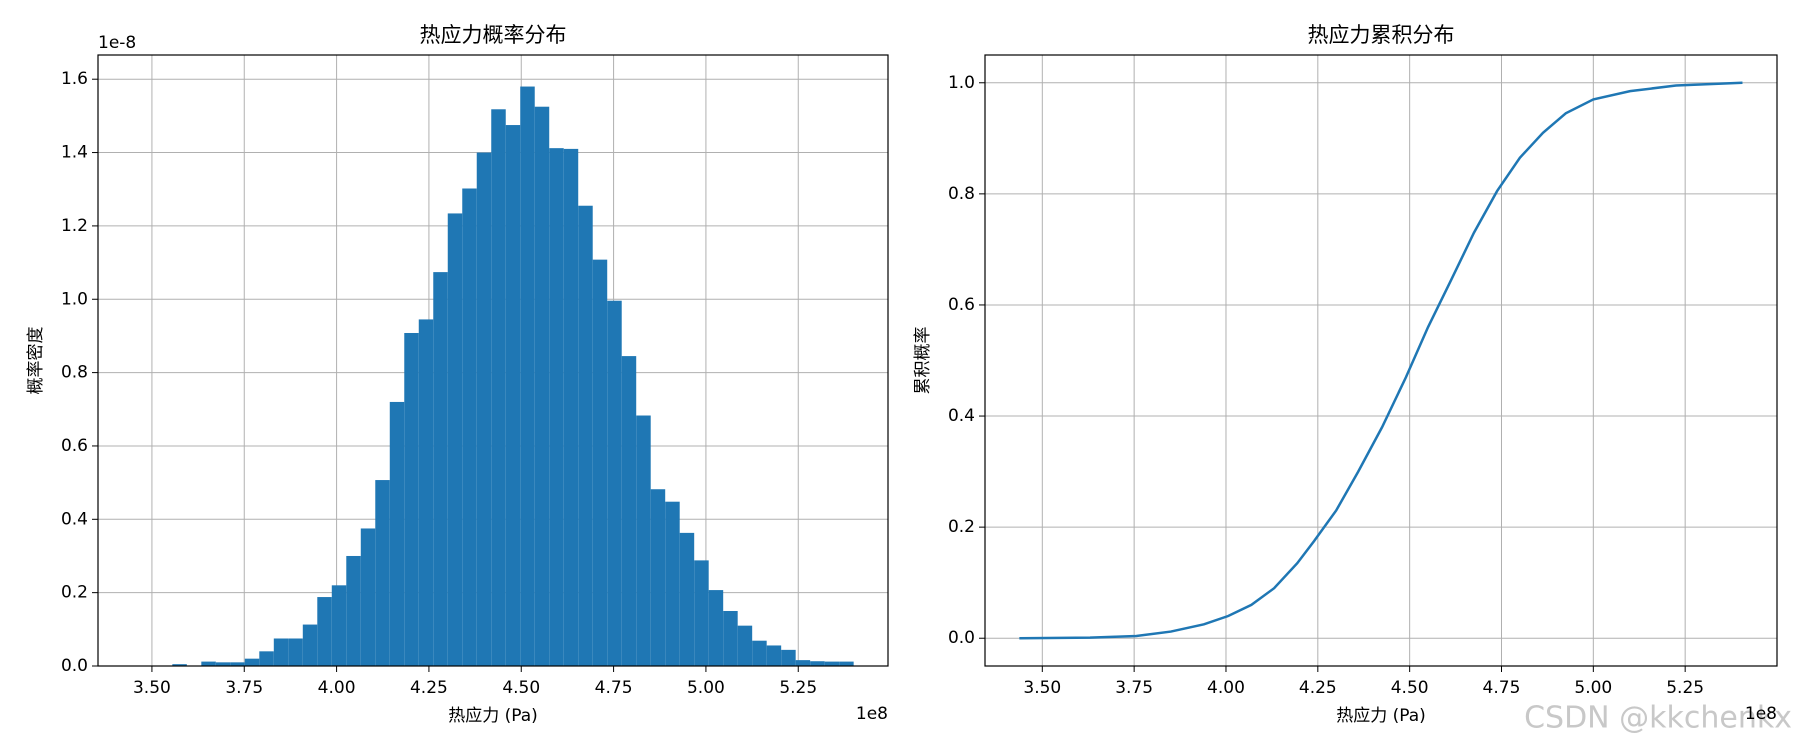  Describe the element at coordinates (74, 153) in the screenshot. I see `y-tick-label: 1.4` at that location.